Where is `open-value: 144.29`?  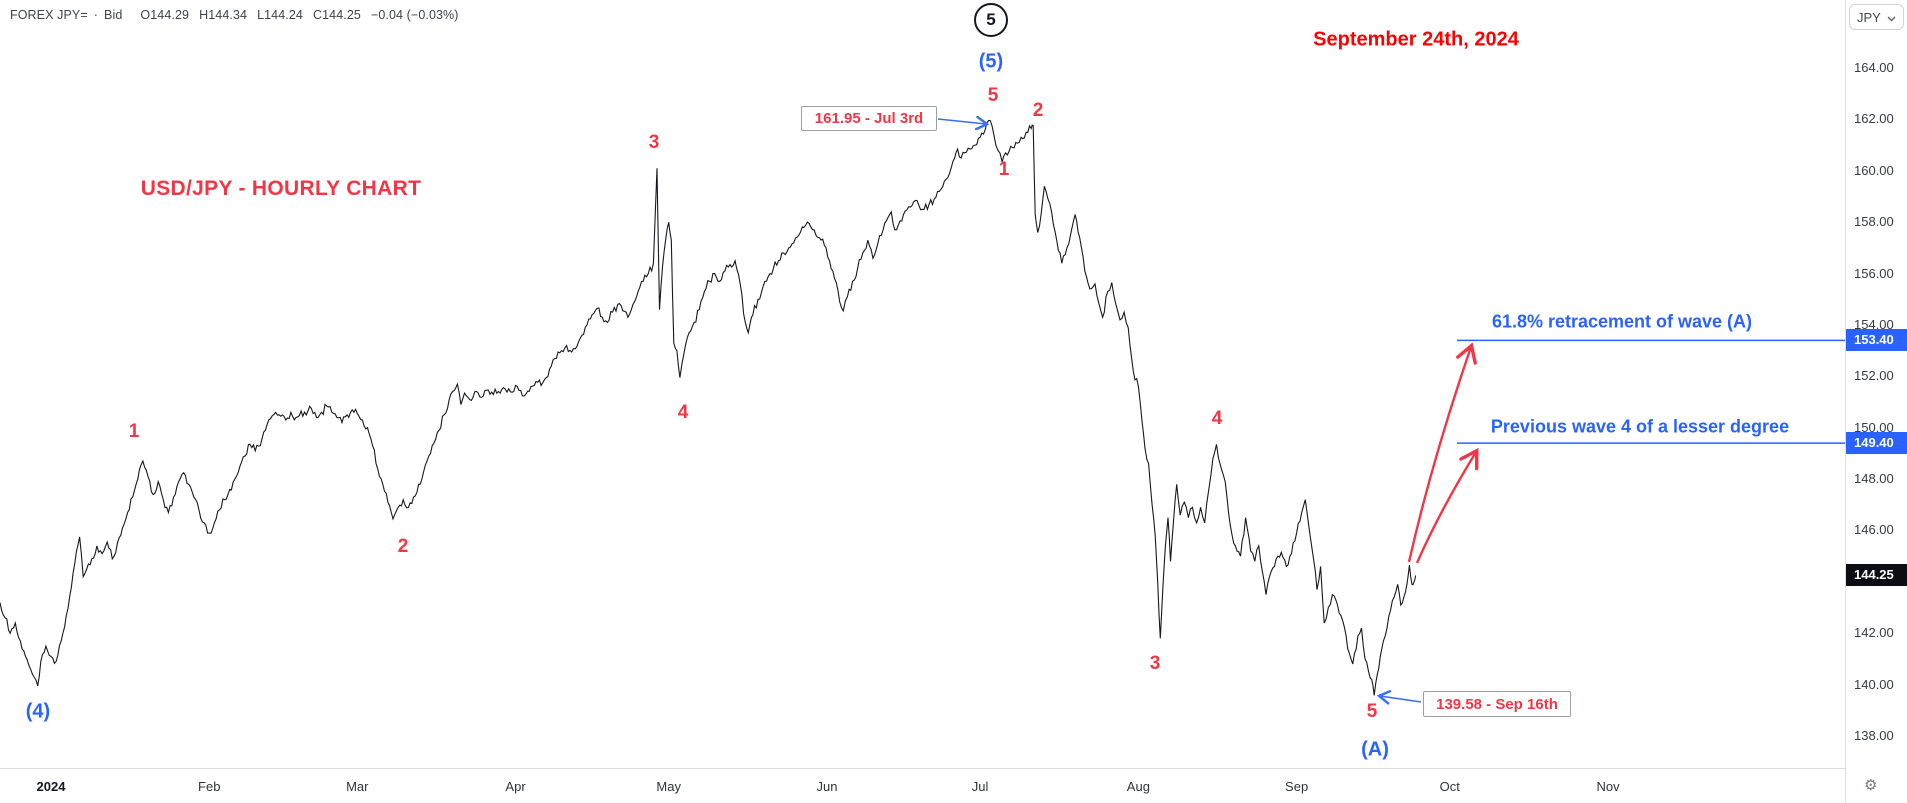
open-value: 144.29 is located at coordinates (170, 15).